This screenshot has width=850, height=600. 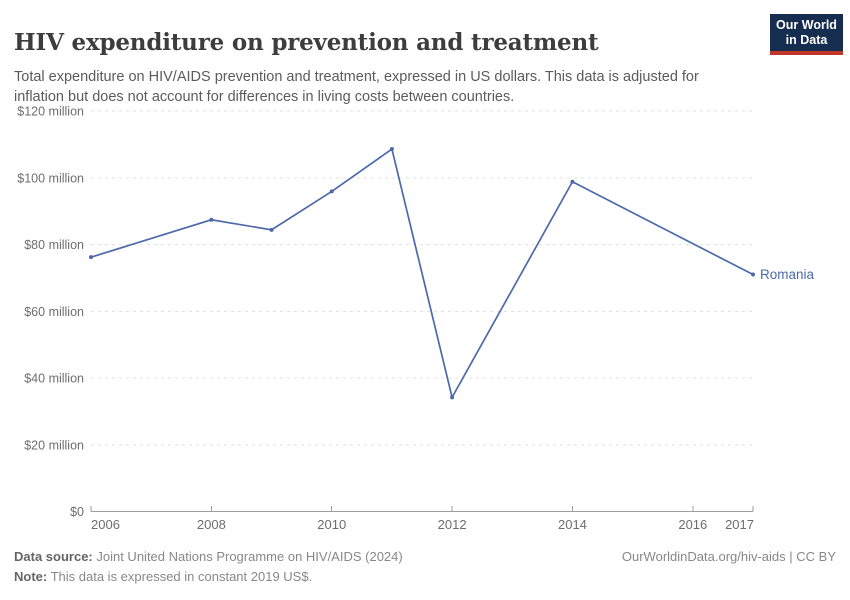 What do you see at coordinates (31, 576) in the screenshot?
I see `note-label: Note:` at bounding box center [31, 576].